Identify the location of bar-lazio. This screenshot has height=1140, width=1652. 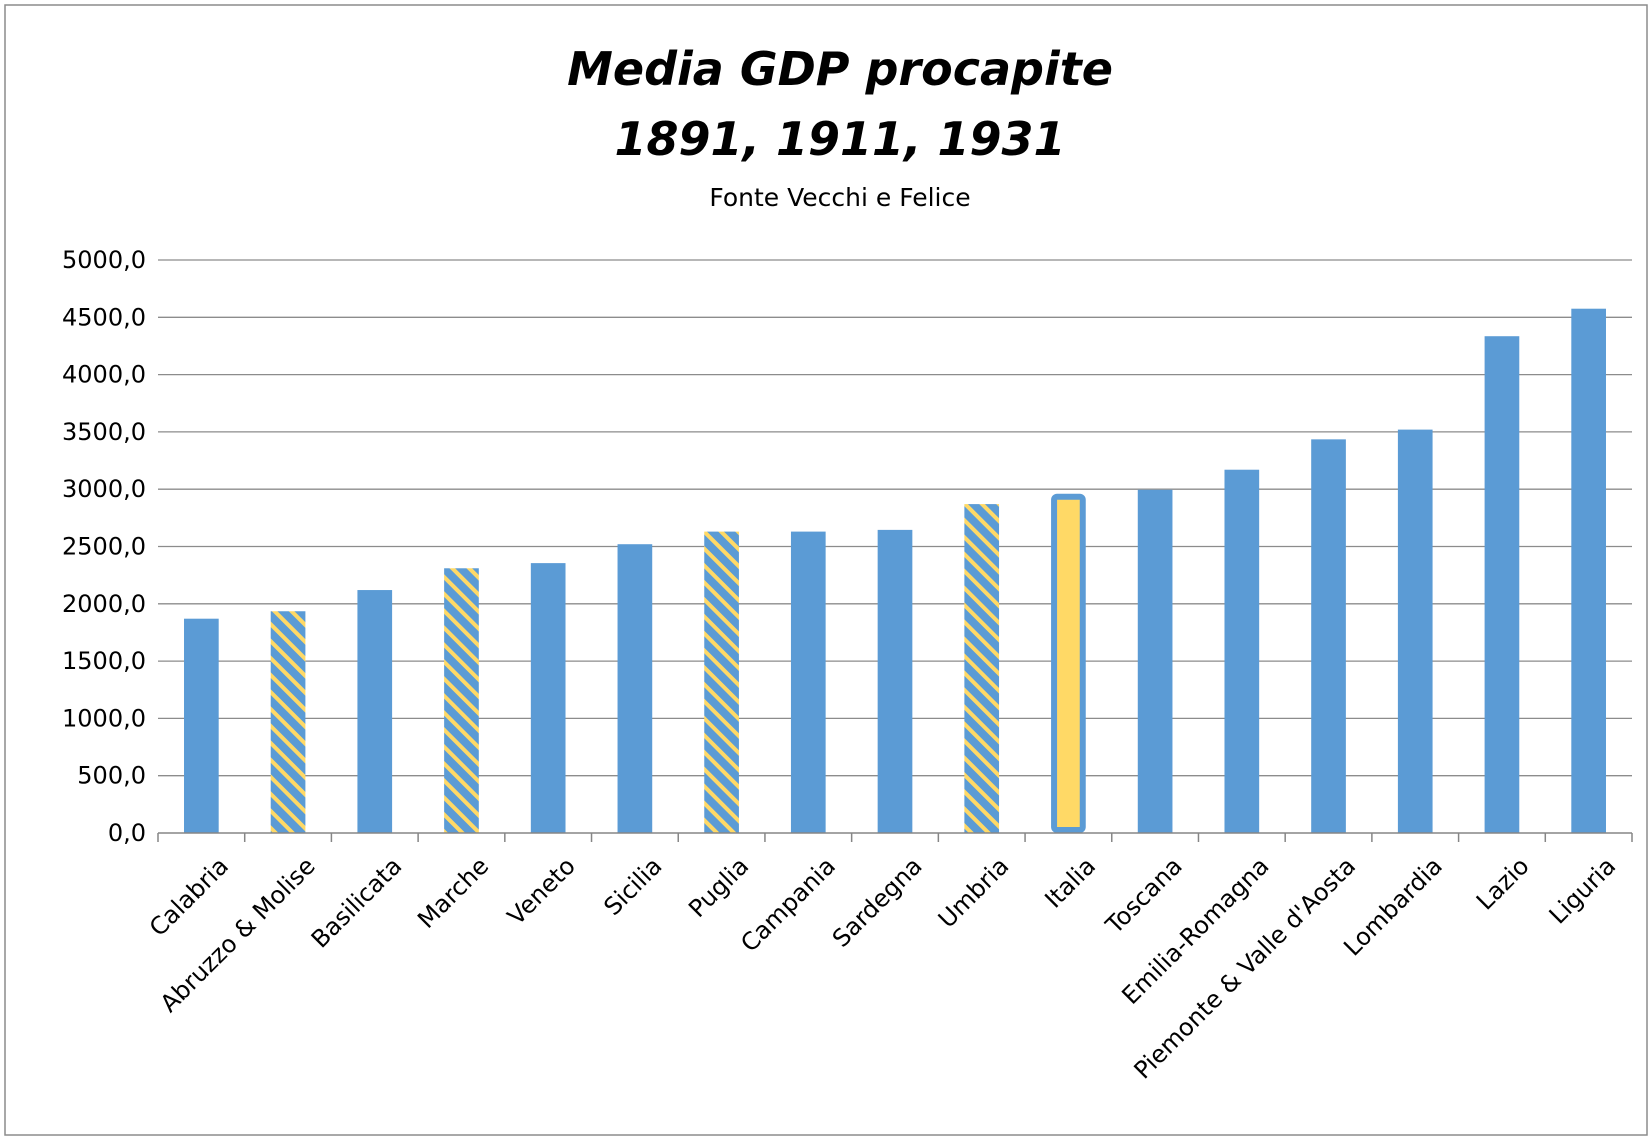
(1502, 584).